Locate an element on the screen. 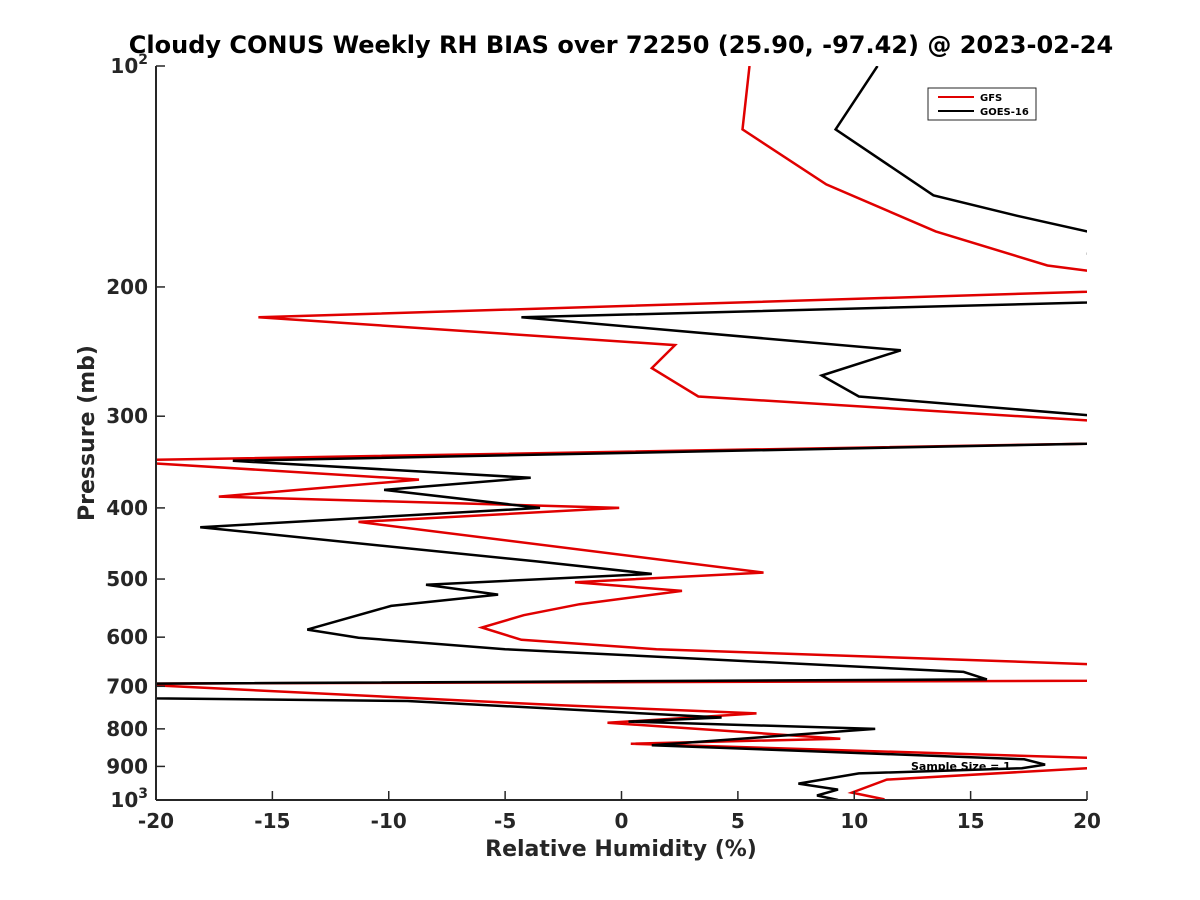 The width and height of the screenshot is (1200, 900). legend-box is located at coordinates (982, 104).